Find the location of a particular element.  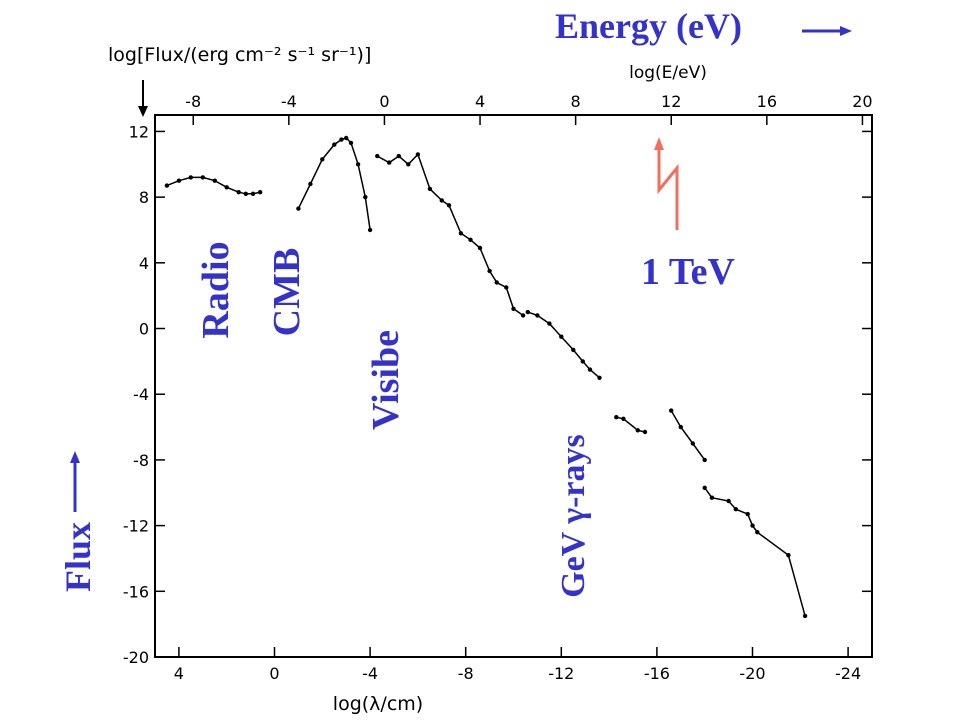

top-x-tick-label: 8 is located at coordinates (576, 101).